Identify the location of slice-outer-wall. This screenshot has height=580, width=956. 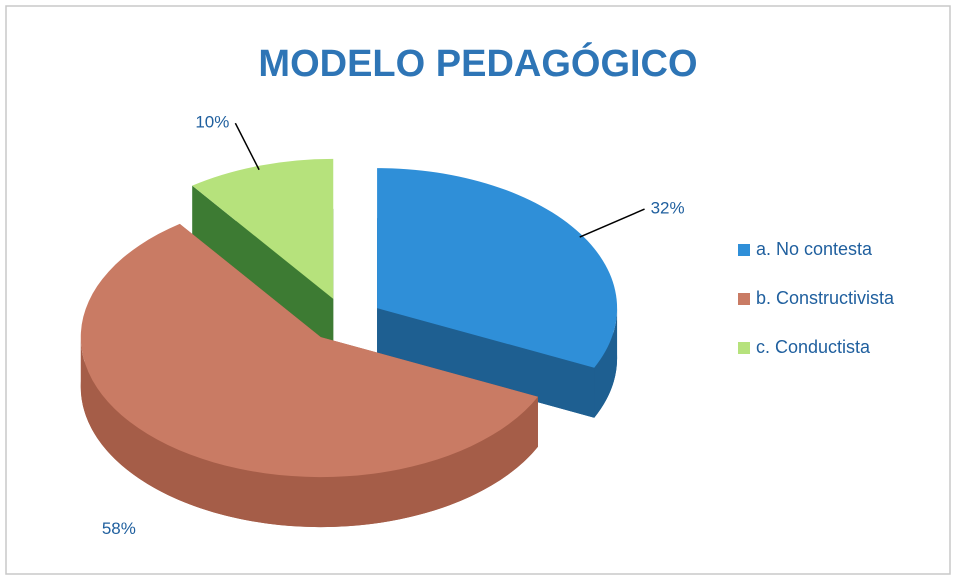
(606, 363).